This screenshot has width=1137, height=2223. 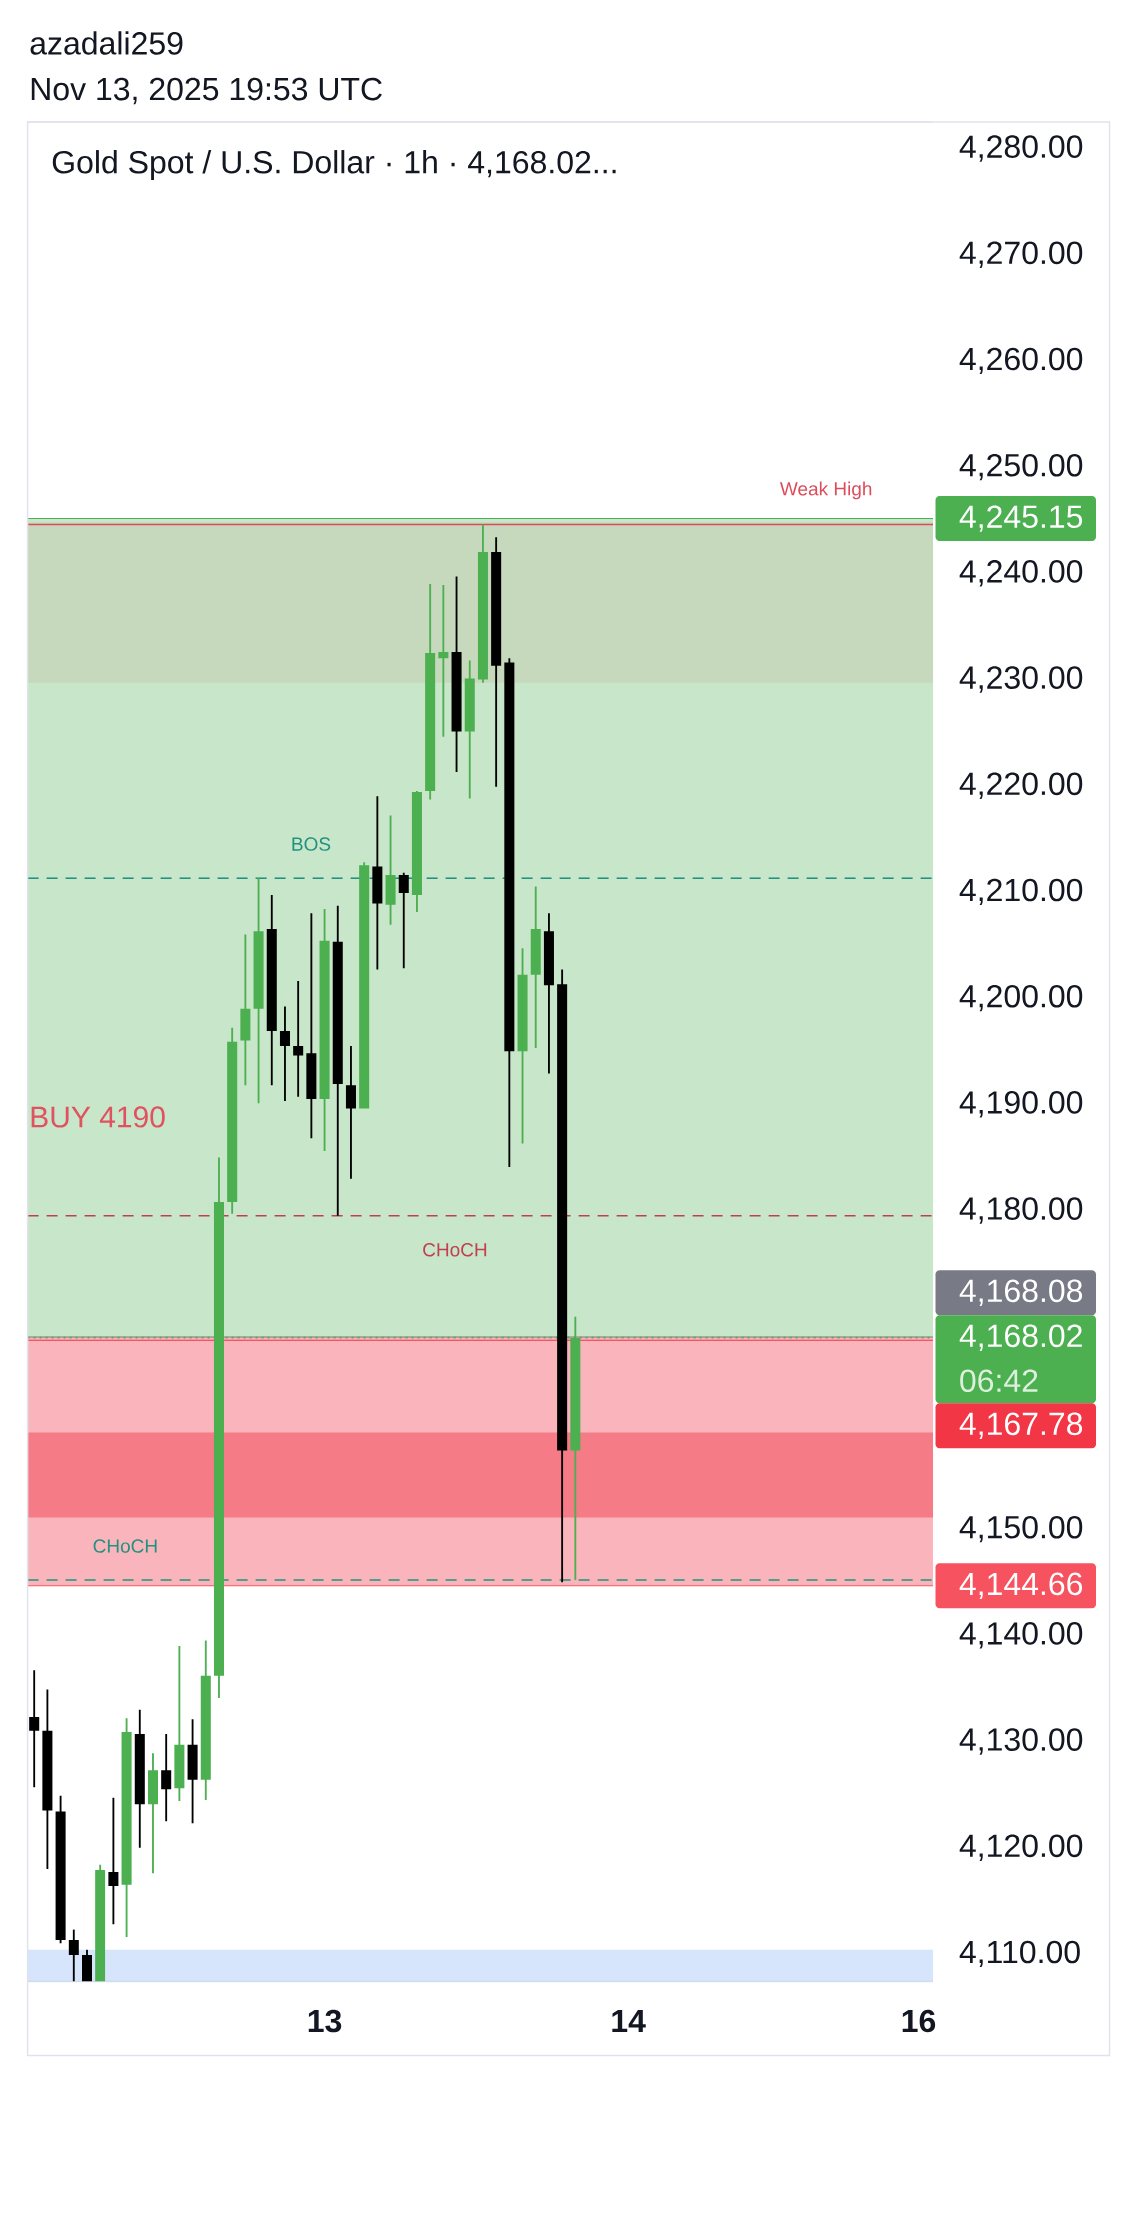 I want to click on x-tick-label: 14, so click(x=629, y=2021).